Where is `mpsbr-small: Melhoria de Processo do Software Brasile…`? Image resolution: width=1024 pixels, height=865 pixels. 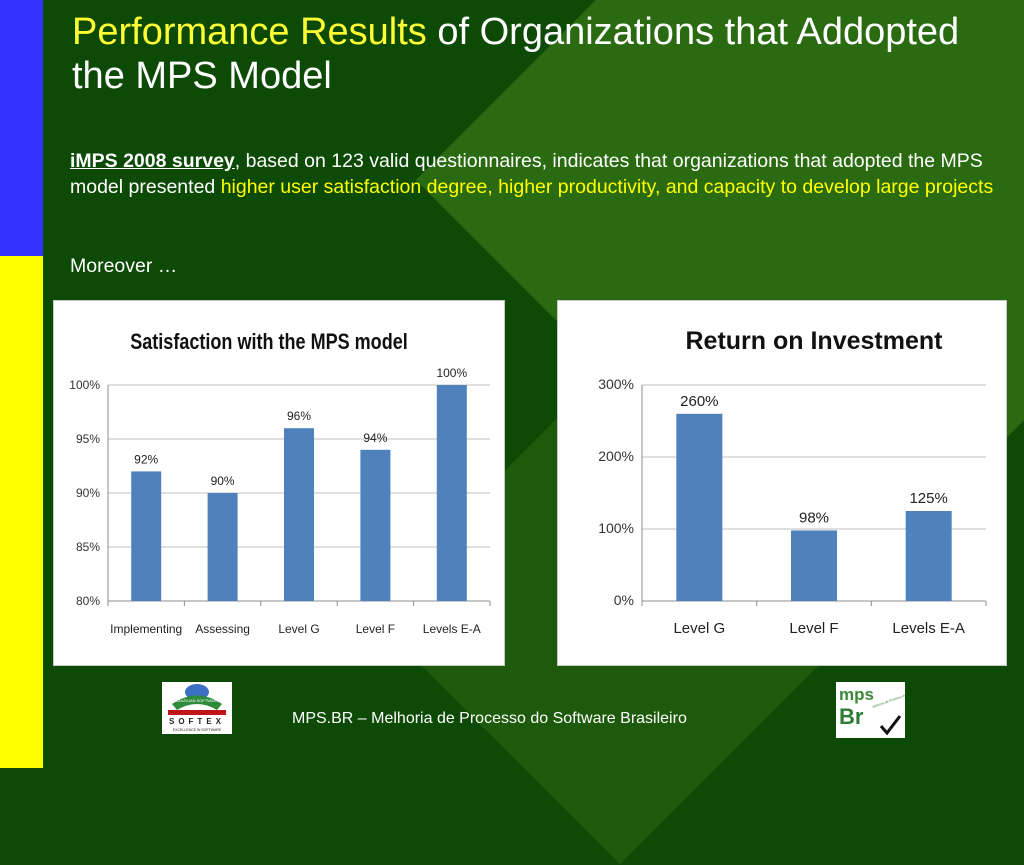 mpsbr-small: Melhoria de Processo do Software Brasile… is located at coordinates (888, 696).